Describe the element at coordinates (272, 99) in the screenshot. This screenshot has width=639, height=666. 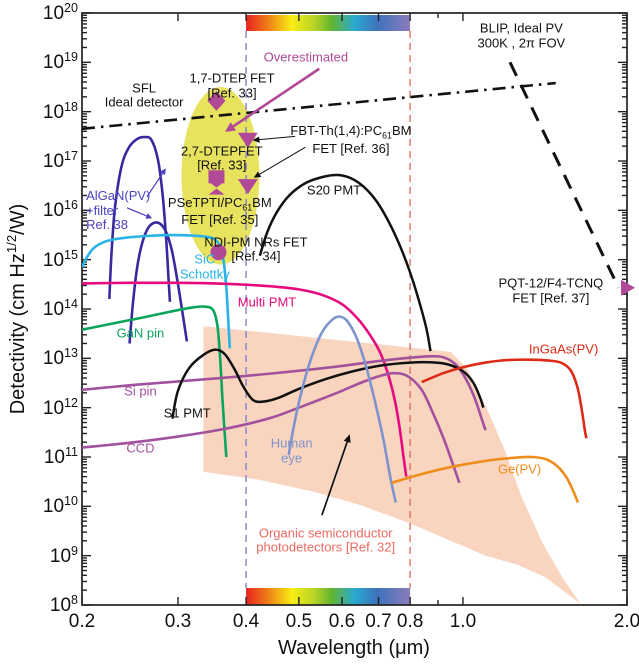
I see `overestimated-arrow` at that location.